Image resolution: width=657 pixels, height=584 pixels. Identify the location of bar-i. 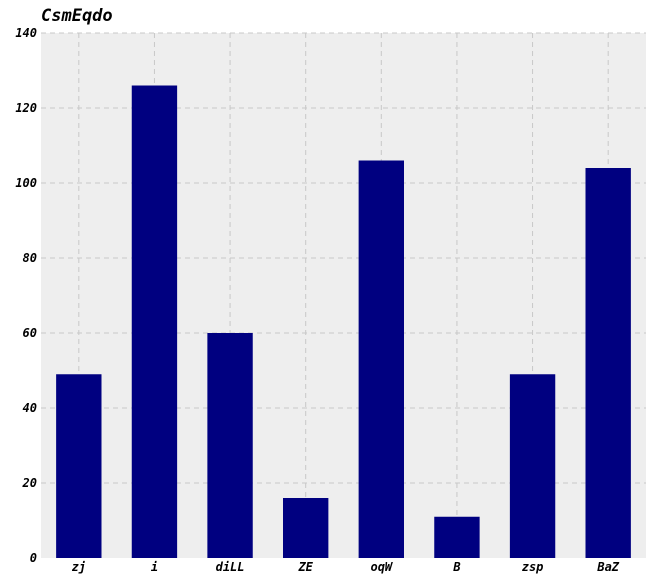
(154, 321).